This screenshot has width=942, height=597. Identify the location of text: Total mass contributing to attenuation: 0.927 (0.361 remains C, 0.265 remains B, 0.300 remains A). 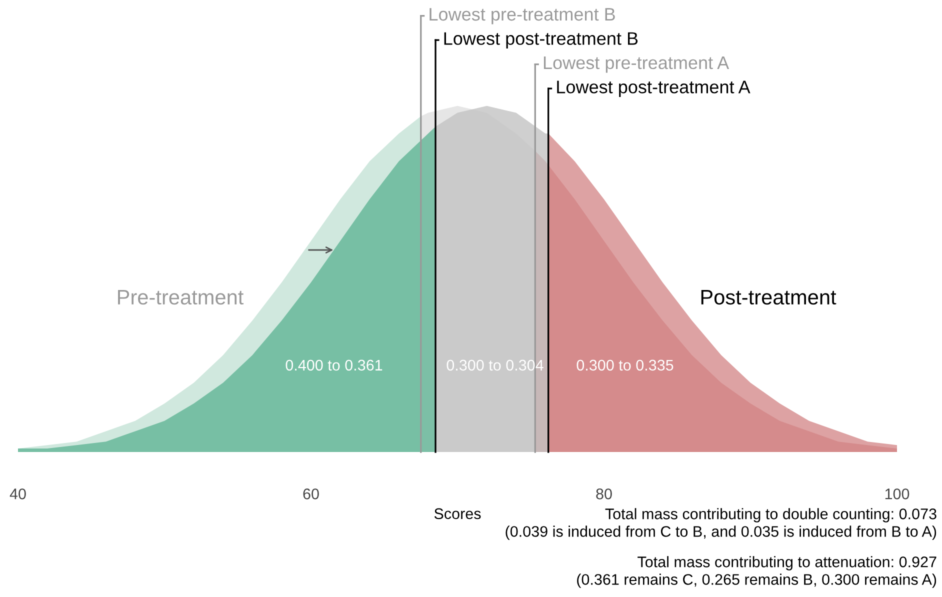
(756, 572).